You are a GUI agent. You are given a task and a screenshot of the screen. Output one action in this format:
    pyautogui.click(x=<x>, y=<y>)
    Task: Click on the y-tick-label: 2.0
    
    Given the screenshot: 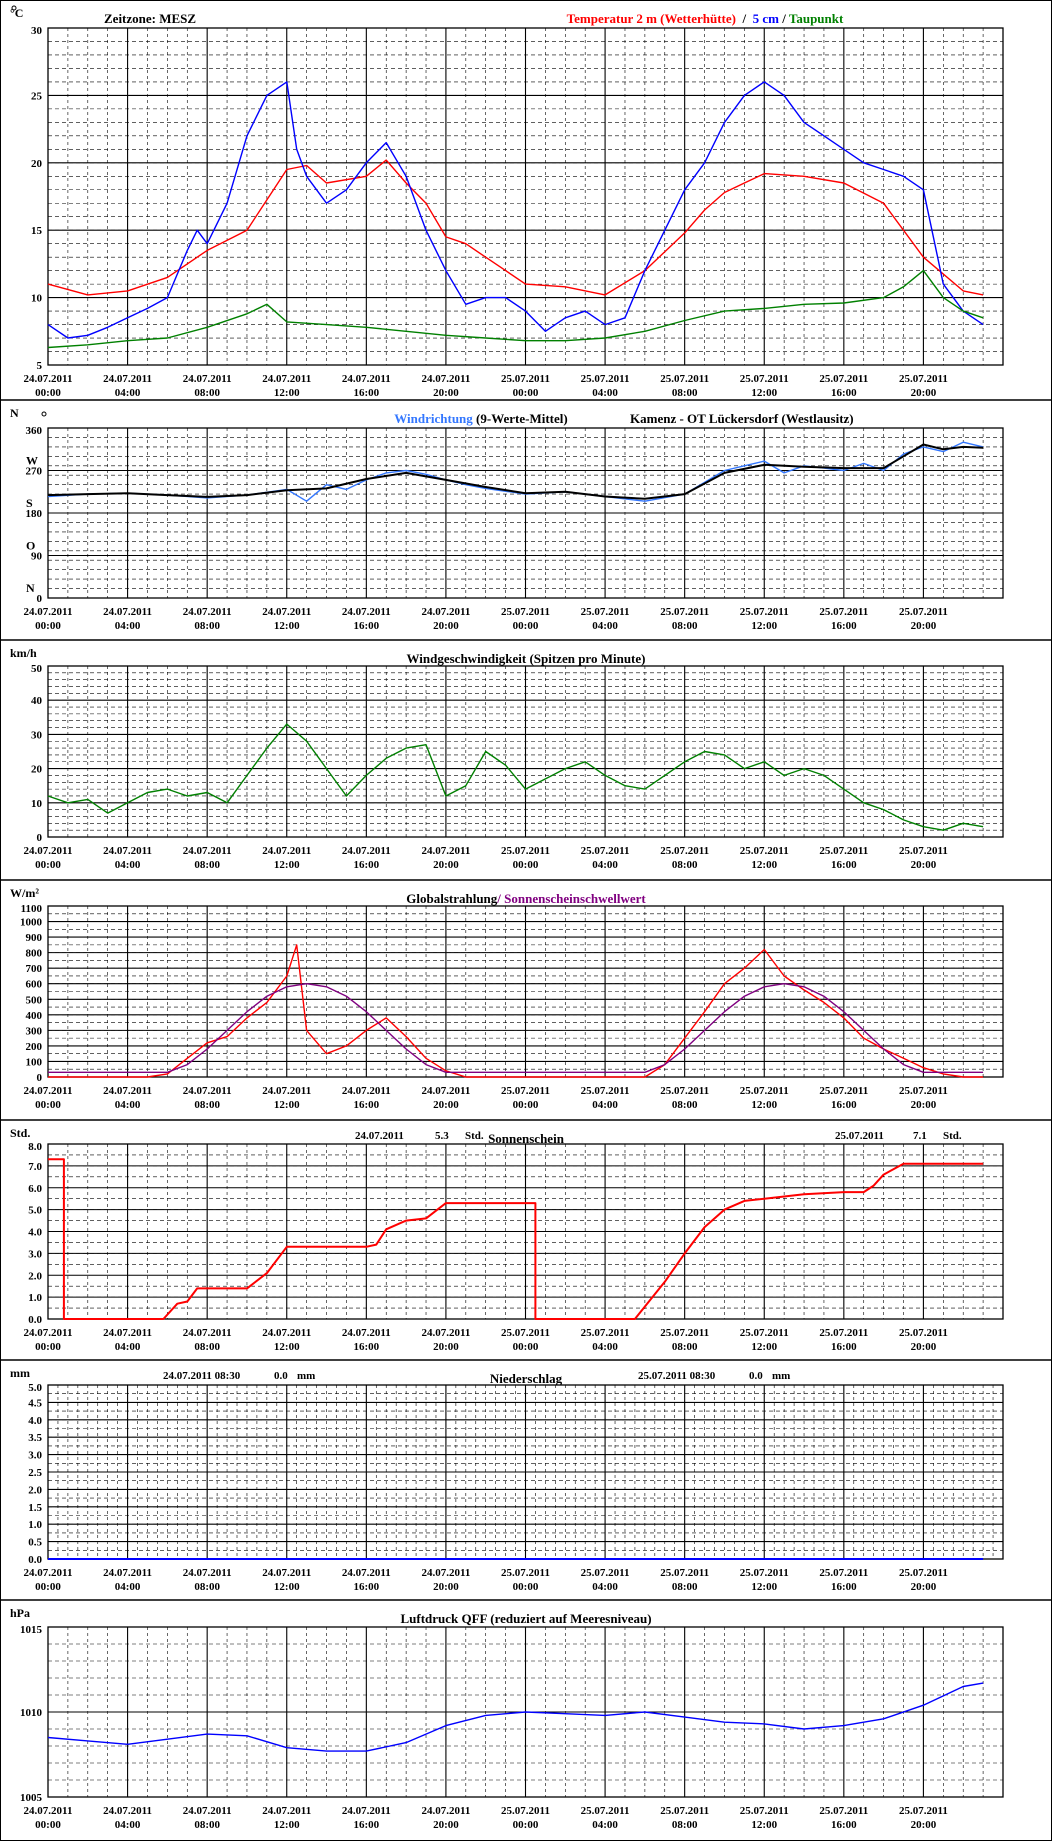 What is the action you would take?
    pyautogui.click(x=35, y=1490)
    